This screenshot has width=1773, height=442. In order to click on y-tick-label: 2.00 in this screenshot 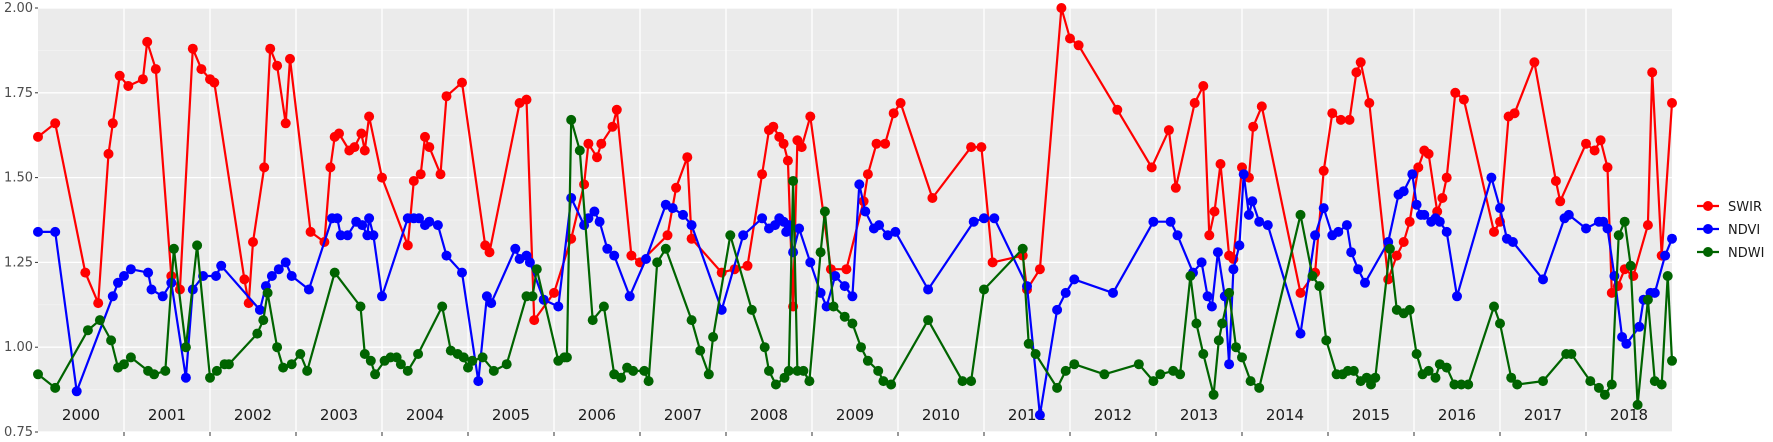, I will do `click(18, 8)`.